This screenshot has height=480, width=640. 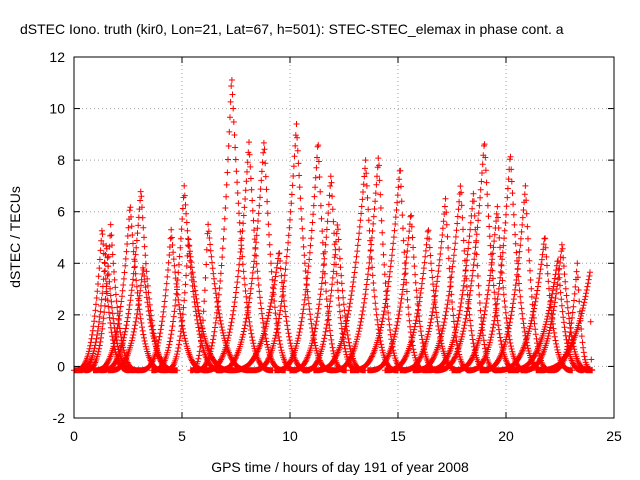 I want to click on y-tick-label: 2, so click(x=61, y=315).